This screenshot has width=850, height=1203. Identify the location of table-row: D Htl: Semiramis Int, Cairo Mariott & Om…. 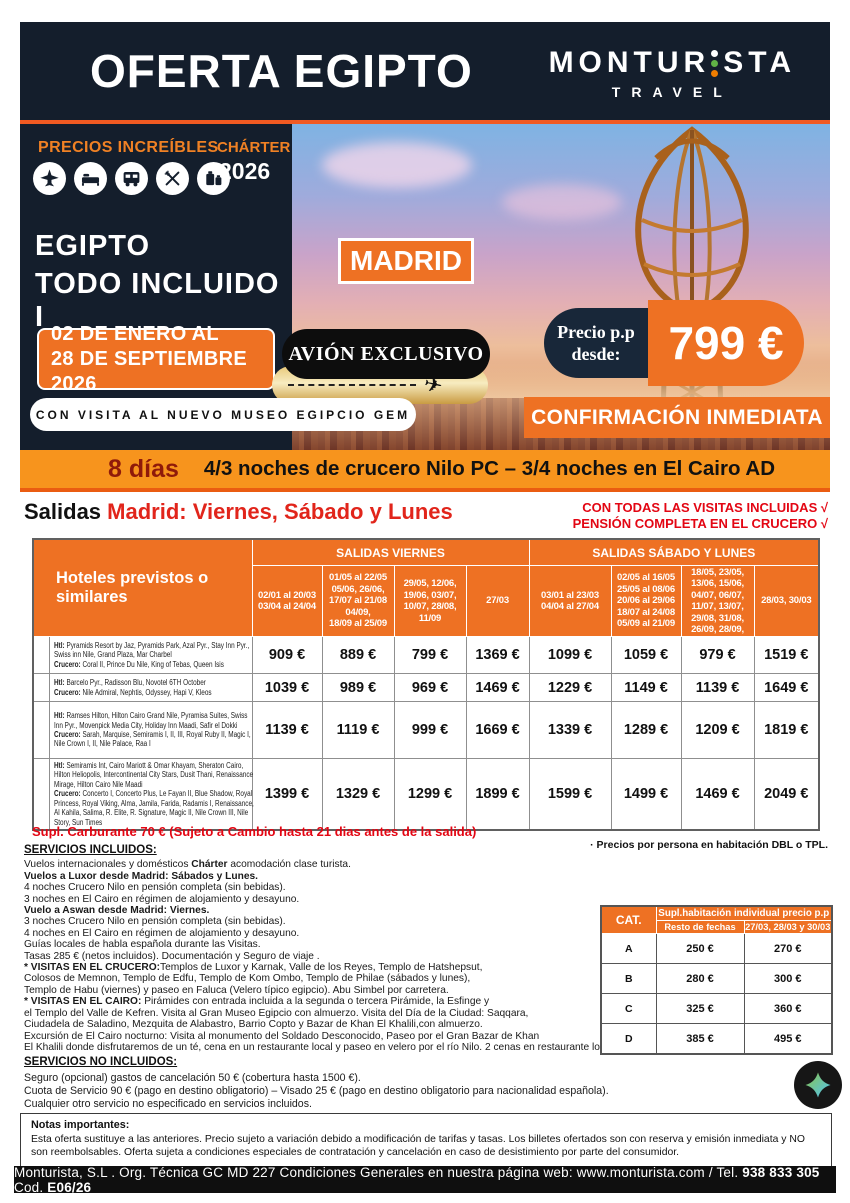
(426, 794).